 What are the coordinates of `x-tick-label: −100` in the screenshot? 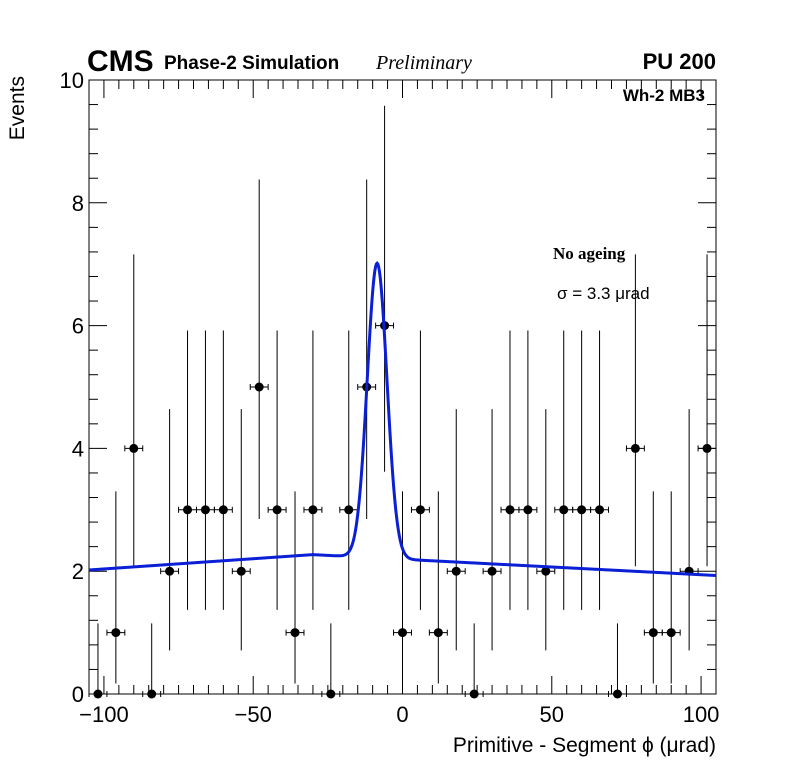 It's located at (104, 714).